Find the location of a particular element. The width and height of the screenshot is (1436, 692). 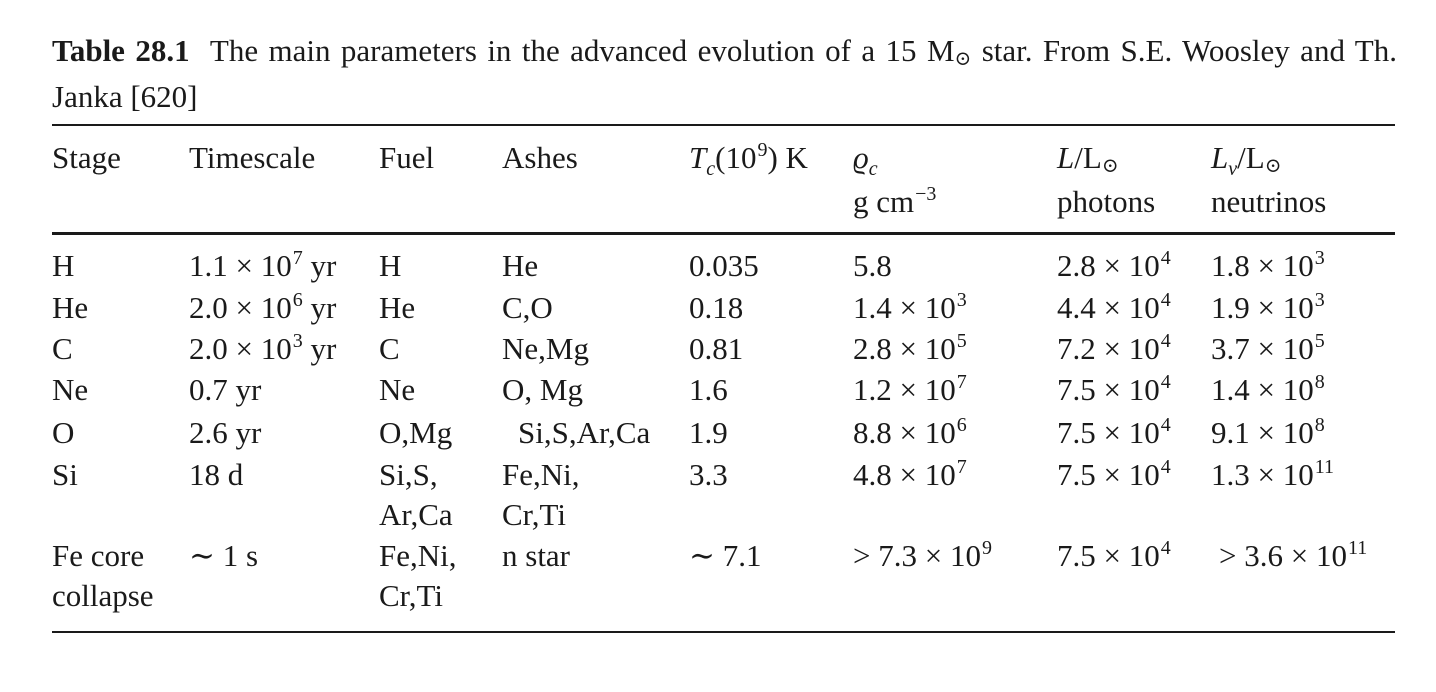

cell-stage: H is located at coordinates (63, 265).